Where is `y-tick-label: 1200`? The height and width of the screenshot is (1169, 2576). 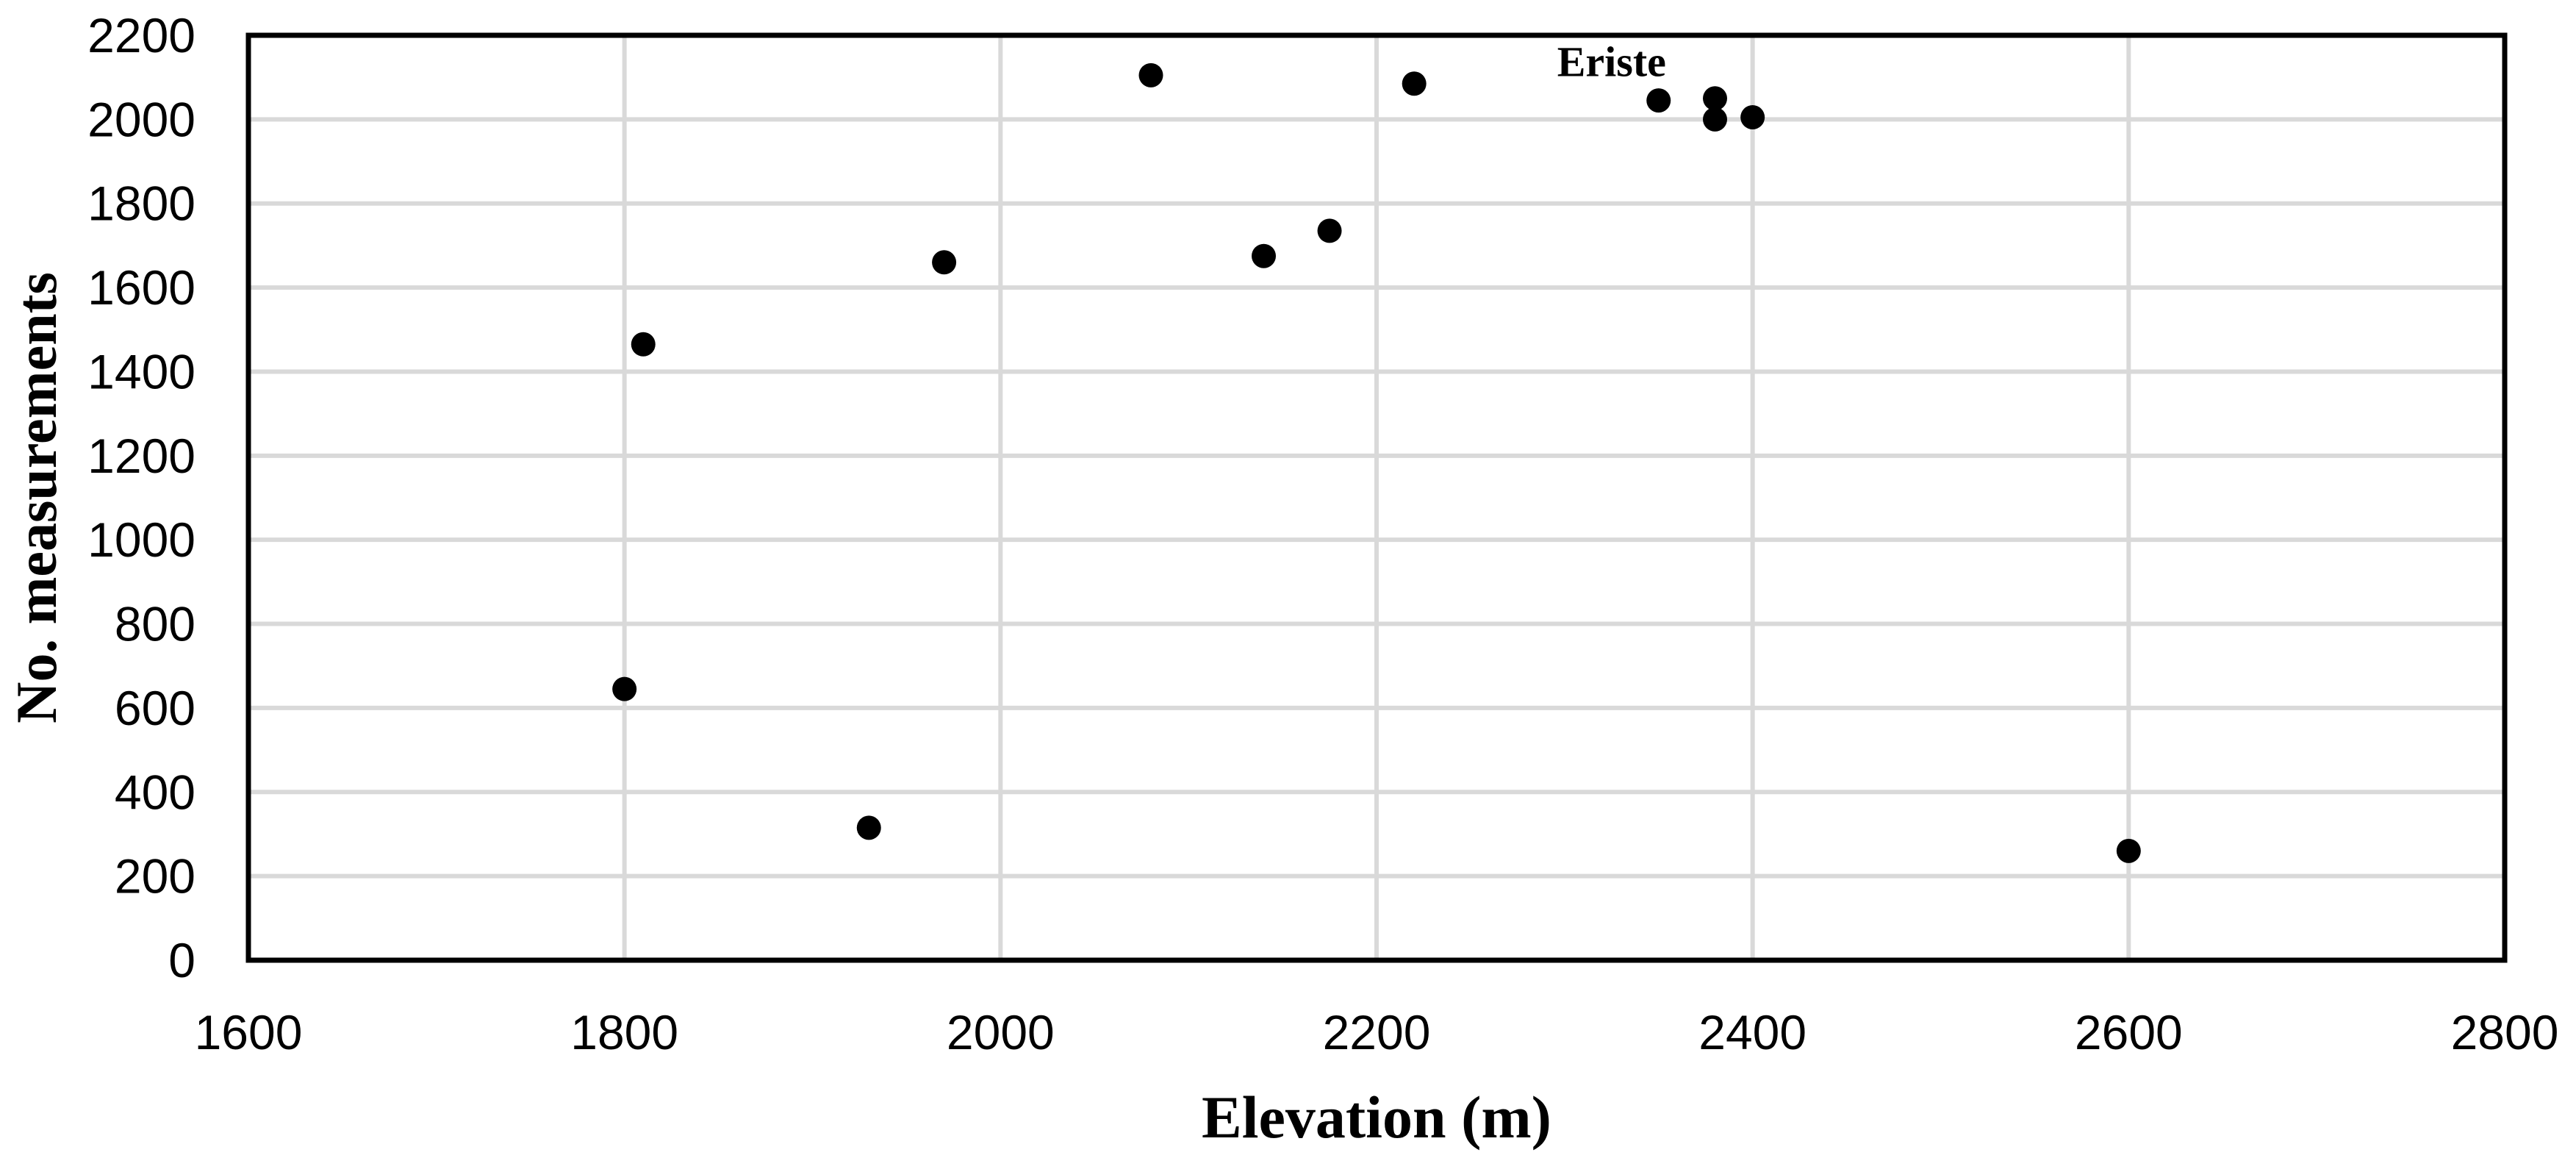
y-tick-label: 1200 is located at coordinates (141, 456).